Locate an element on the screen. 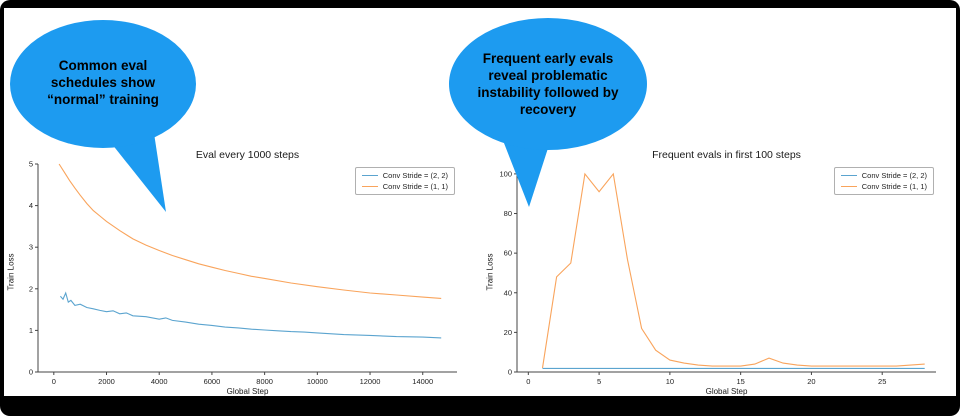 Image resolution: width=960 pixels, height=416 pixels. y-tick-label: 60 is located at coordinates (508, 253).